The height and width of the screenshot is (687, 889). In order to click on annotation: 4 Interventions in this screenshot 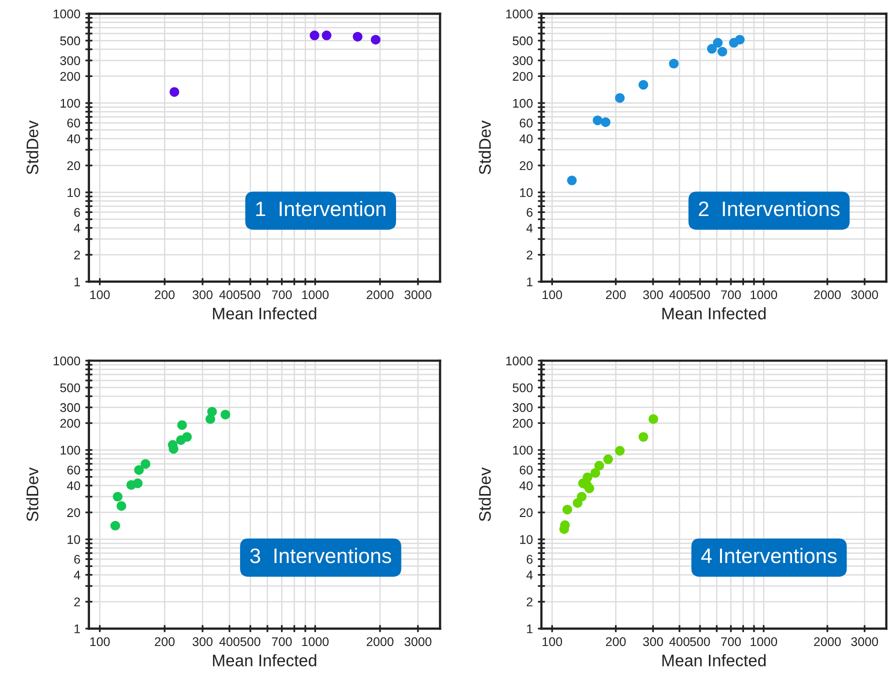, I will do `click(769, 556)`.